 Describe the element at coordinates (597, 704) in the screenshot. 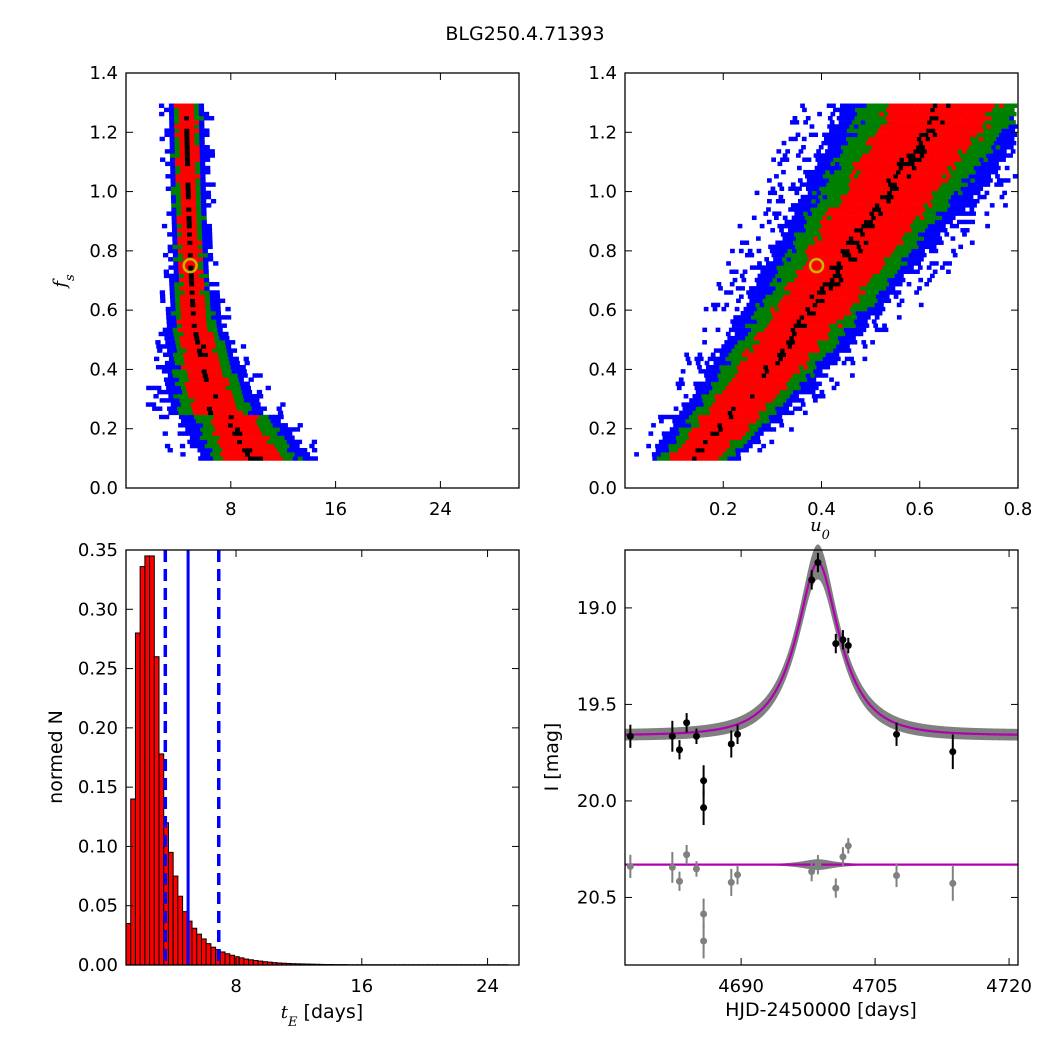

I see `y-tick-label: 19.5` at that location.